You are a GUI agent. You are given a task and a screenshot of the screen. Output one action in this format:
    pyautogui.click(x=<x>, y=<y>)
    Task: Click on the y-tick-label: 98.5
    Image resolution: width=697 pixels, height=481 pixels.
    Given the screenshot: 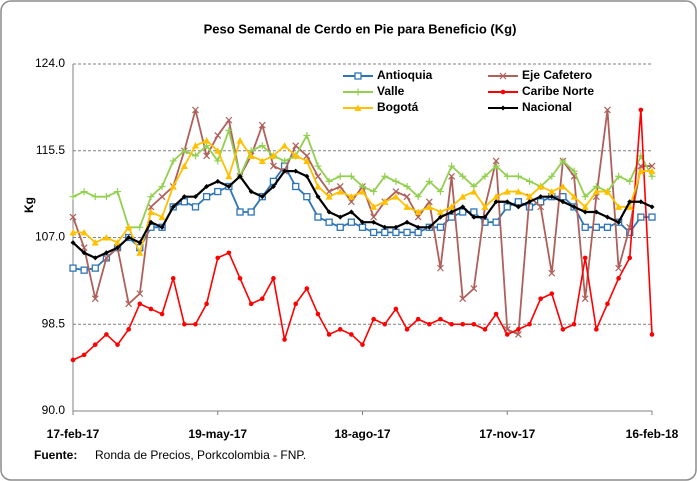 What is the action you would take?
    pyautogui.click(x=54, y=323)
    